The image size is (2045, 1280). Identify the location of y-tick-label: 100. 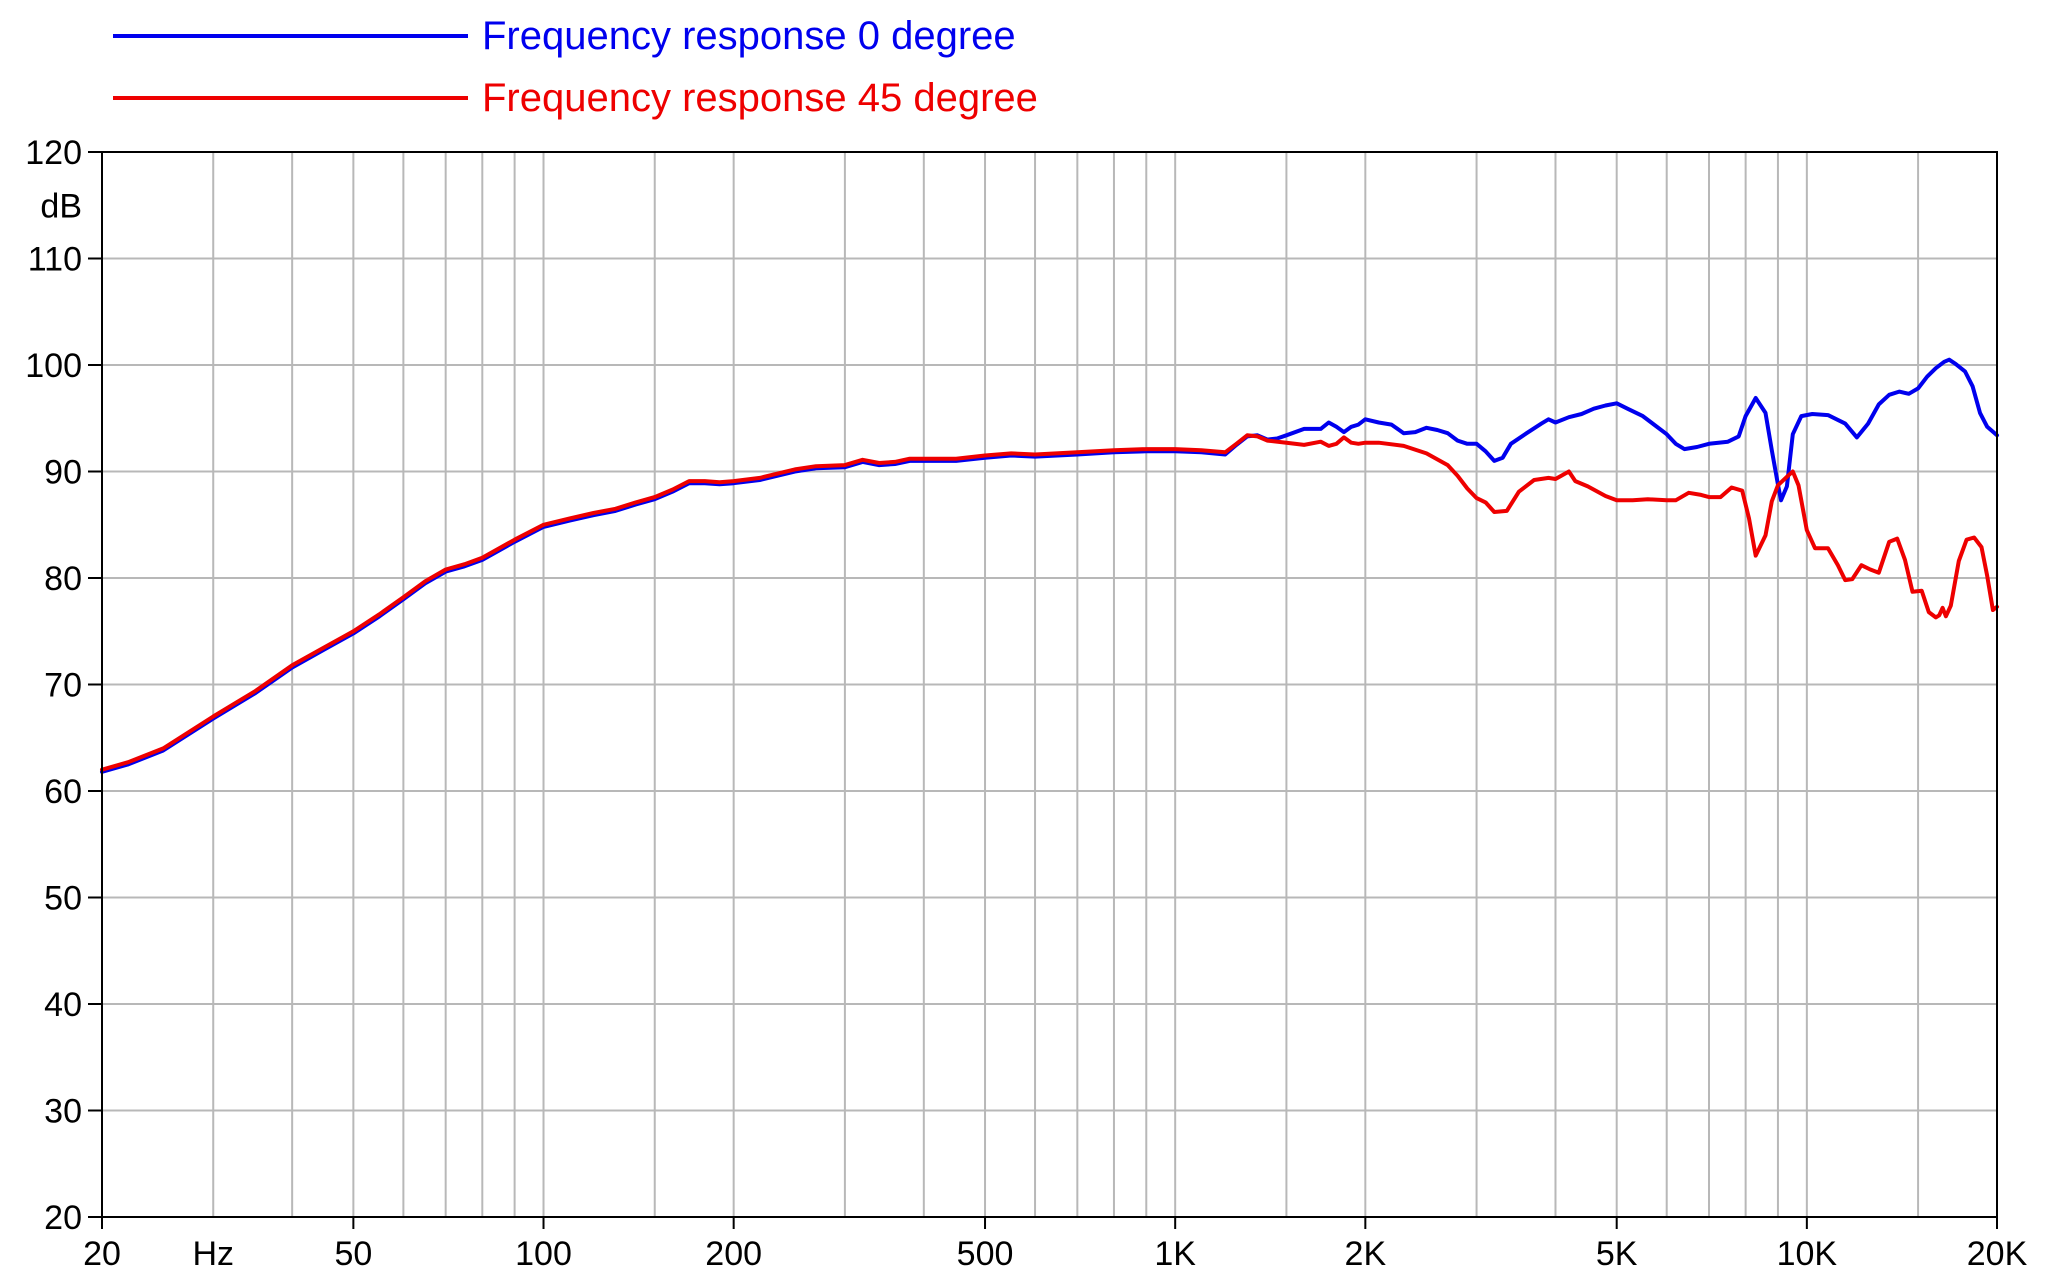
(53, 366).